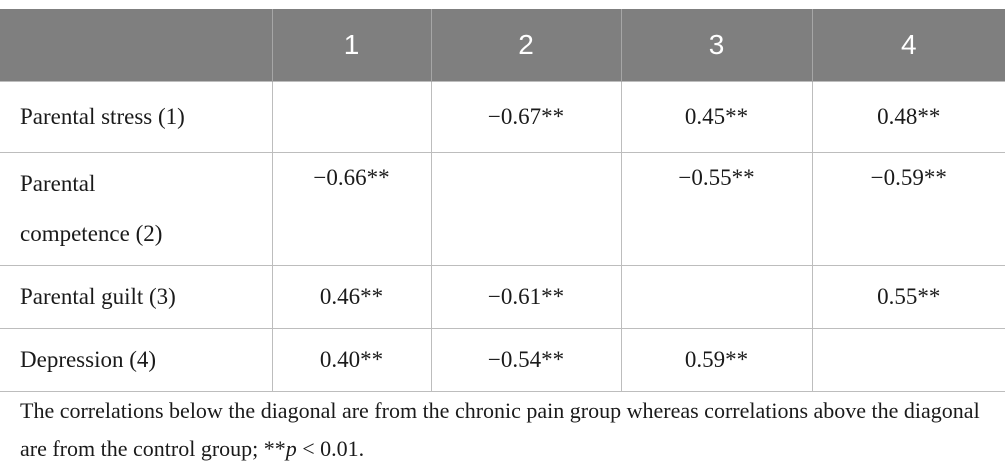  I want to click on table-cell: 0.55**, so click(908, 297).